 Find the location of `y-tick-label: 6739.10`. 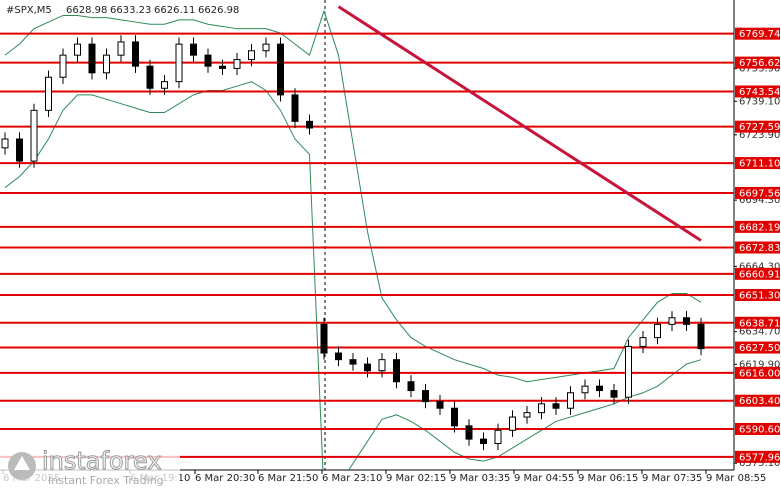

y-tick-label: 6739.10 is located at coordinates (759, 101).